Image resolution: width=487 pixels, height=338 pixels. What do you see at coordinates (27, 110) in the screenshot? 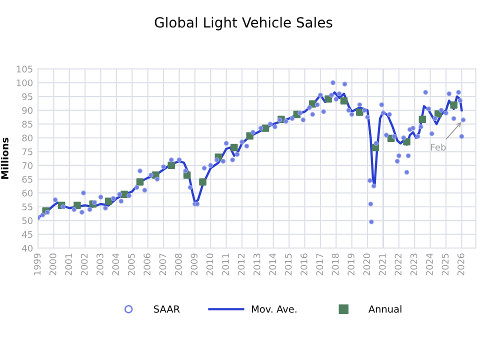
I see `y-tick-label: 90` at bounding box center [27, 110].